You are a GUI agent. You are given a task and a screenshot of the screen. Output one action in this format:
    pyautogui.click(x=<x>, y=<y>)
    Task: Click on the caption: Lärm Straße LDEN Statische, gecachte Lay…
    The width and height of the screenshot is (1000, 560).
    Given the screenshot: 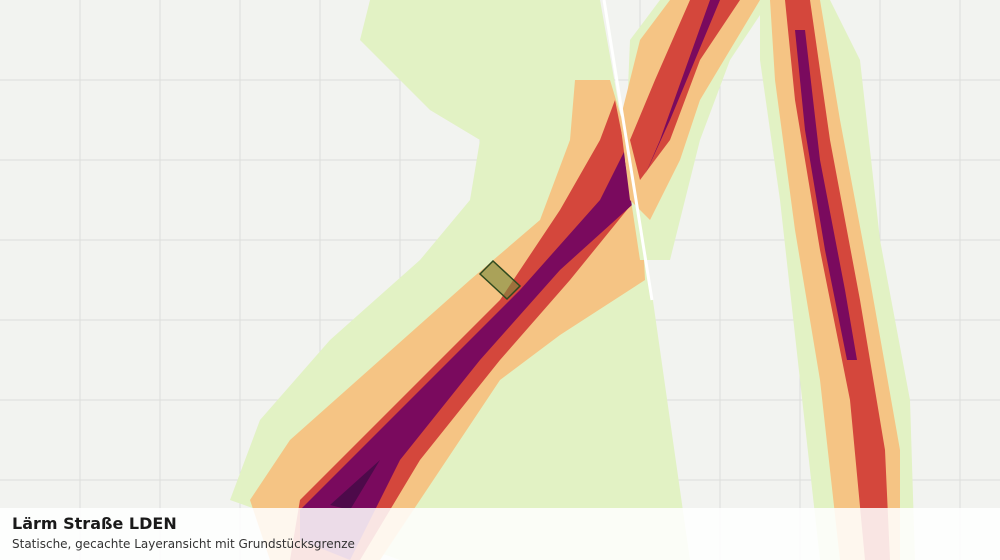 What is the action you would take?
    pyautogui.click(x=500, y=534)
    